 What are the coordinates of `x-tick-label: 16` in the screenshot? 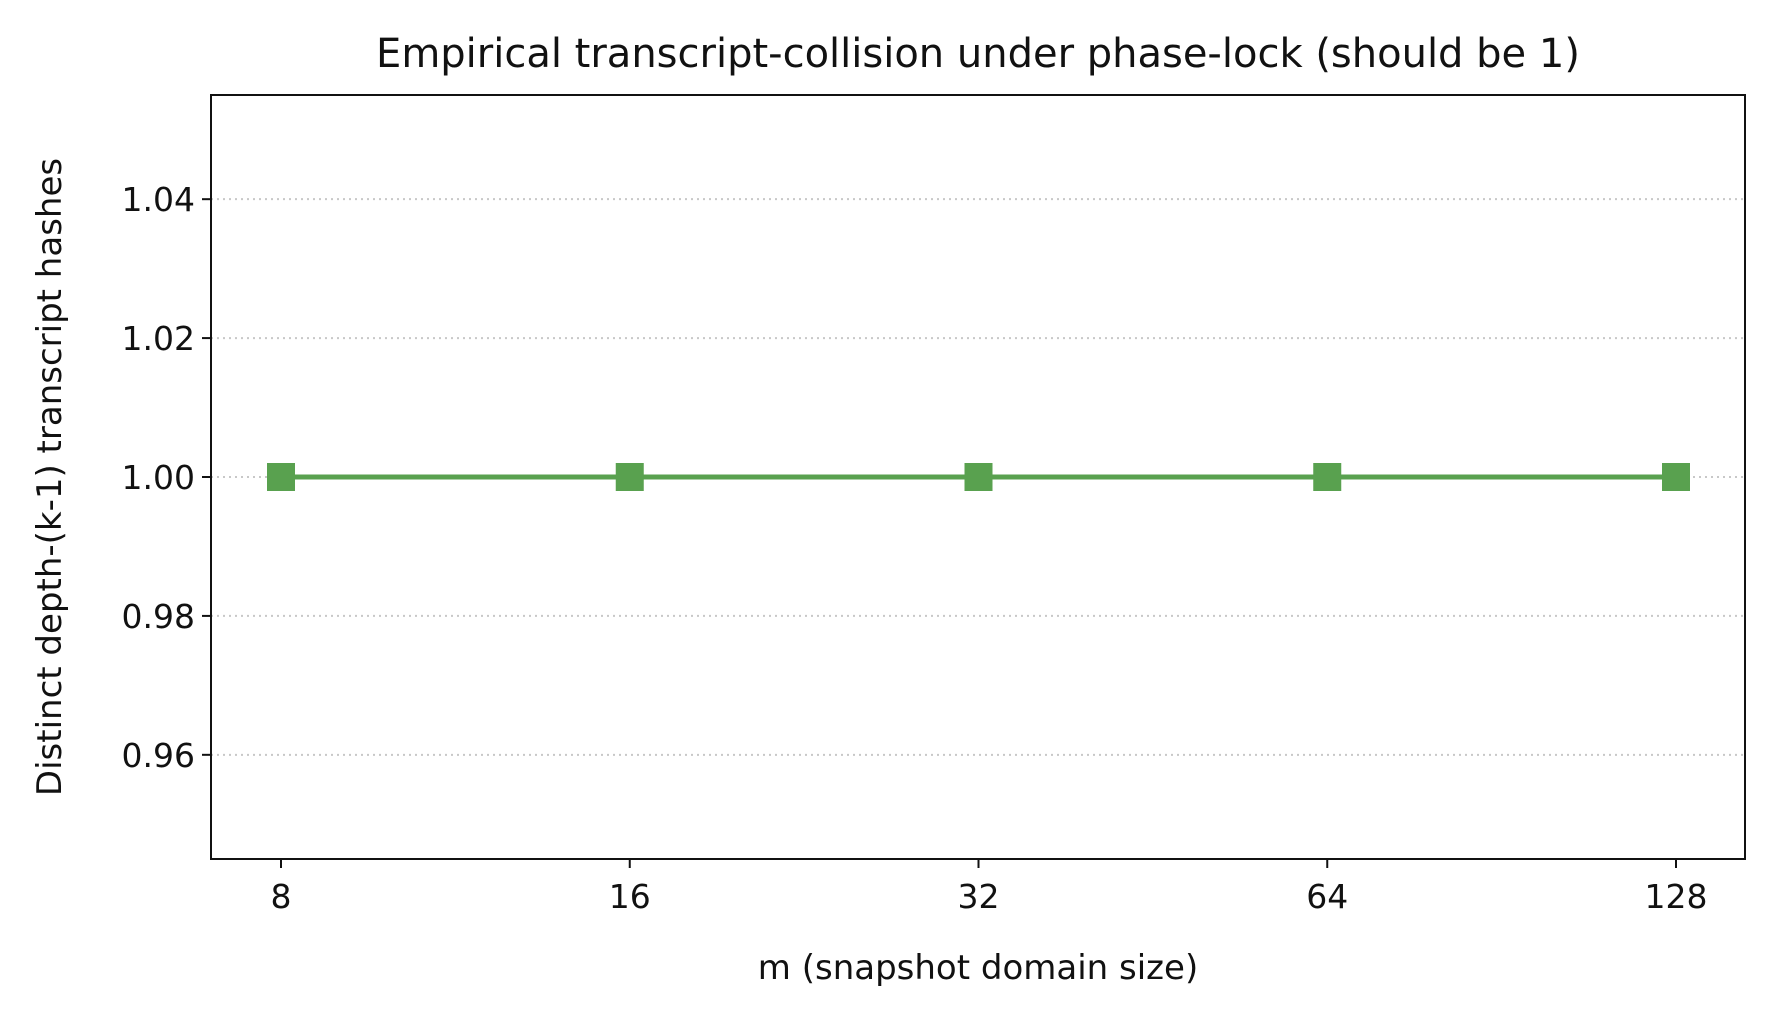 It's located at (630, 896).